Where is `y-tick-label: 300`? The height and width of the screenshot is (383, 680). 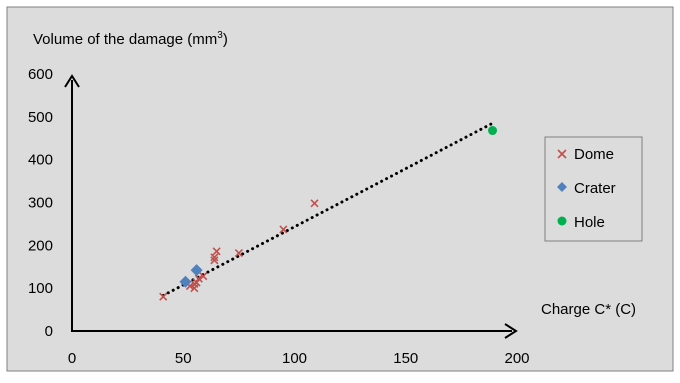 y-tick-label: 300 is located at coordinates (40, 203).